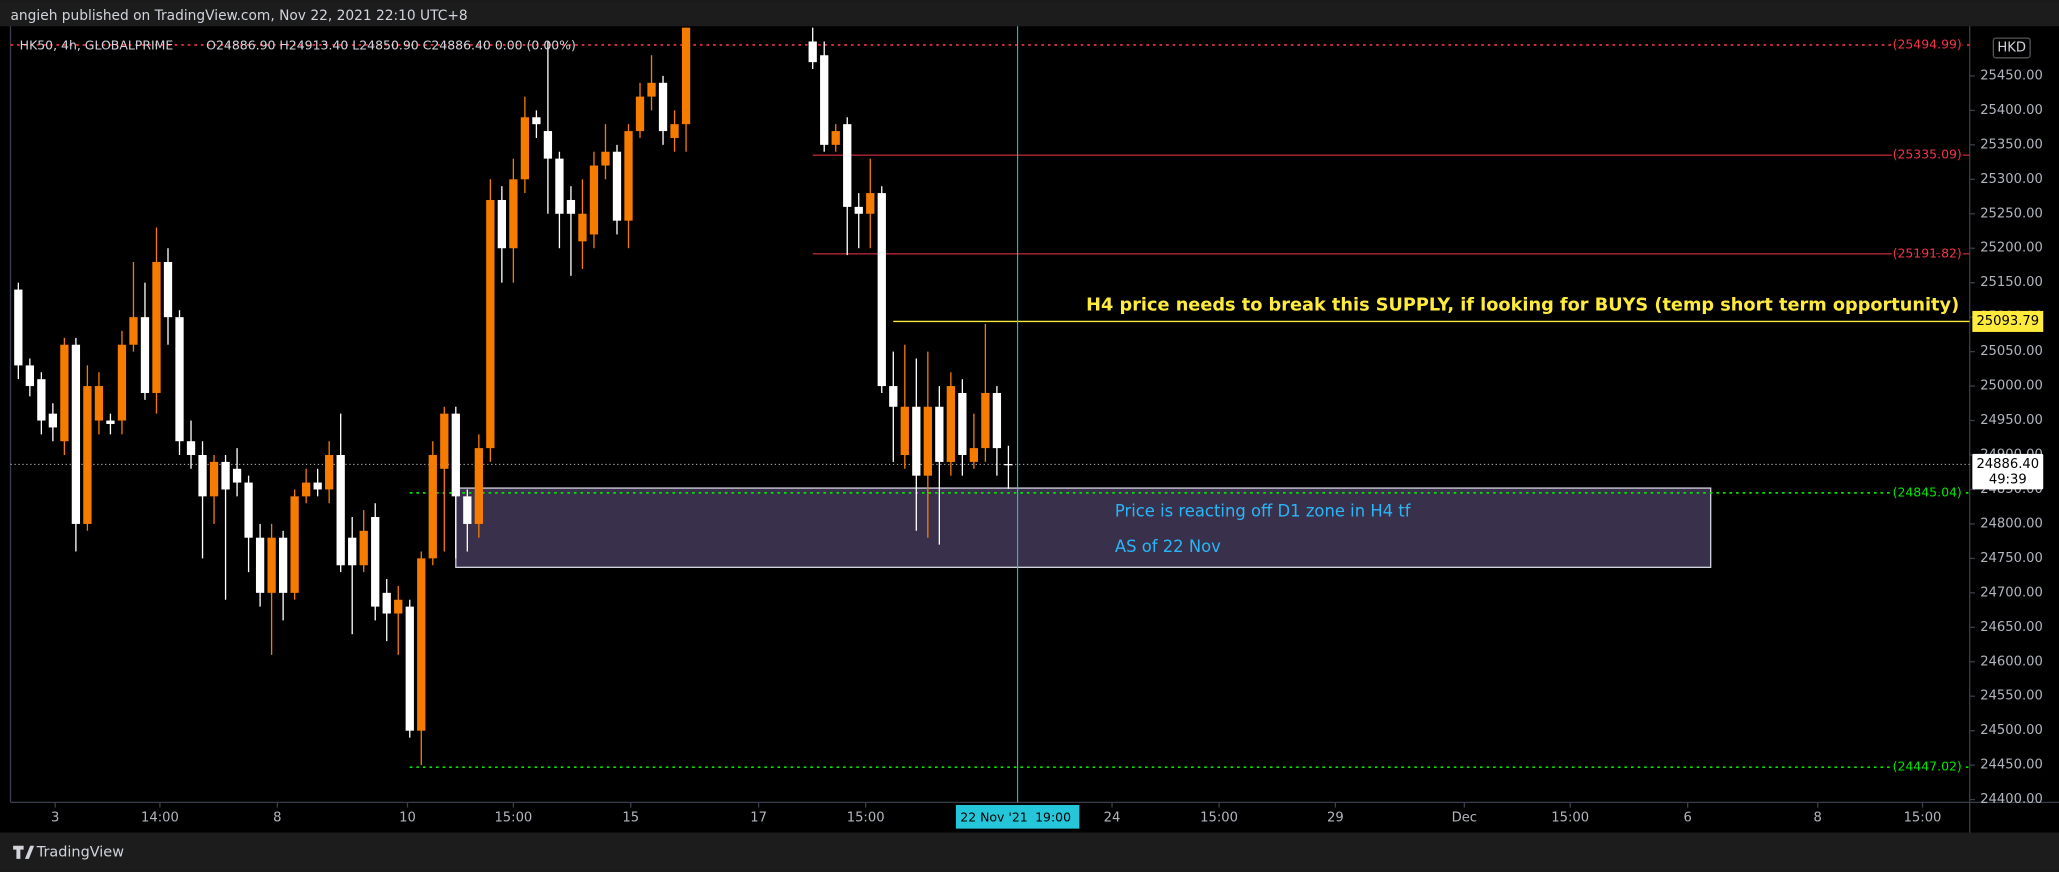  Describe the element at coordinates (2011, 558) in the screenshot. I see `y-tick-label: 24750.00` at that location.